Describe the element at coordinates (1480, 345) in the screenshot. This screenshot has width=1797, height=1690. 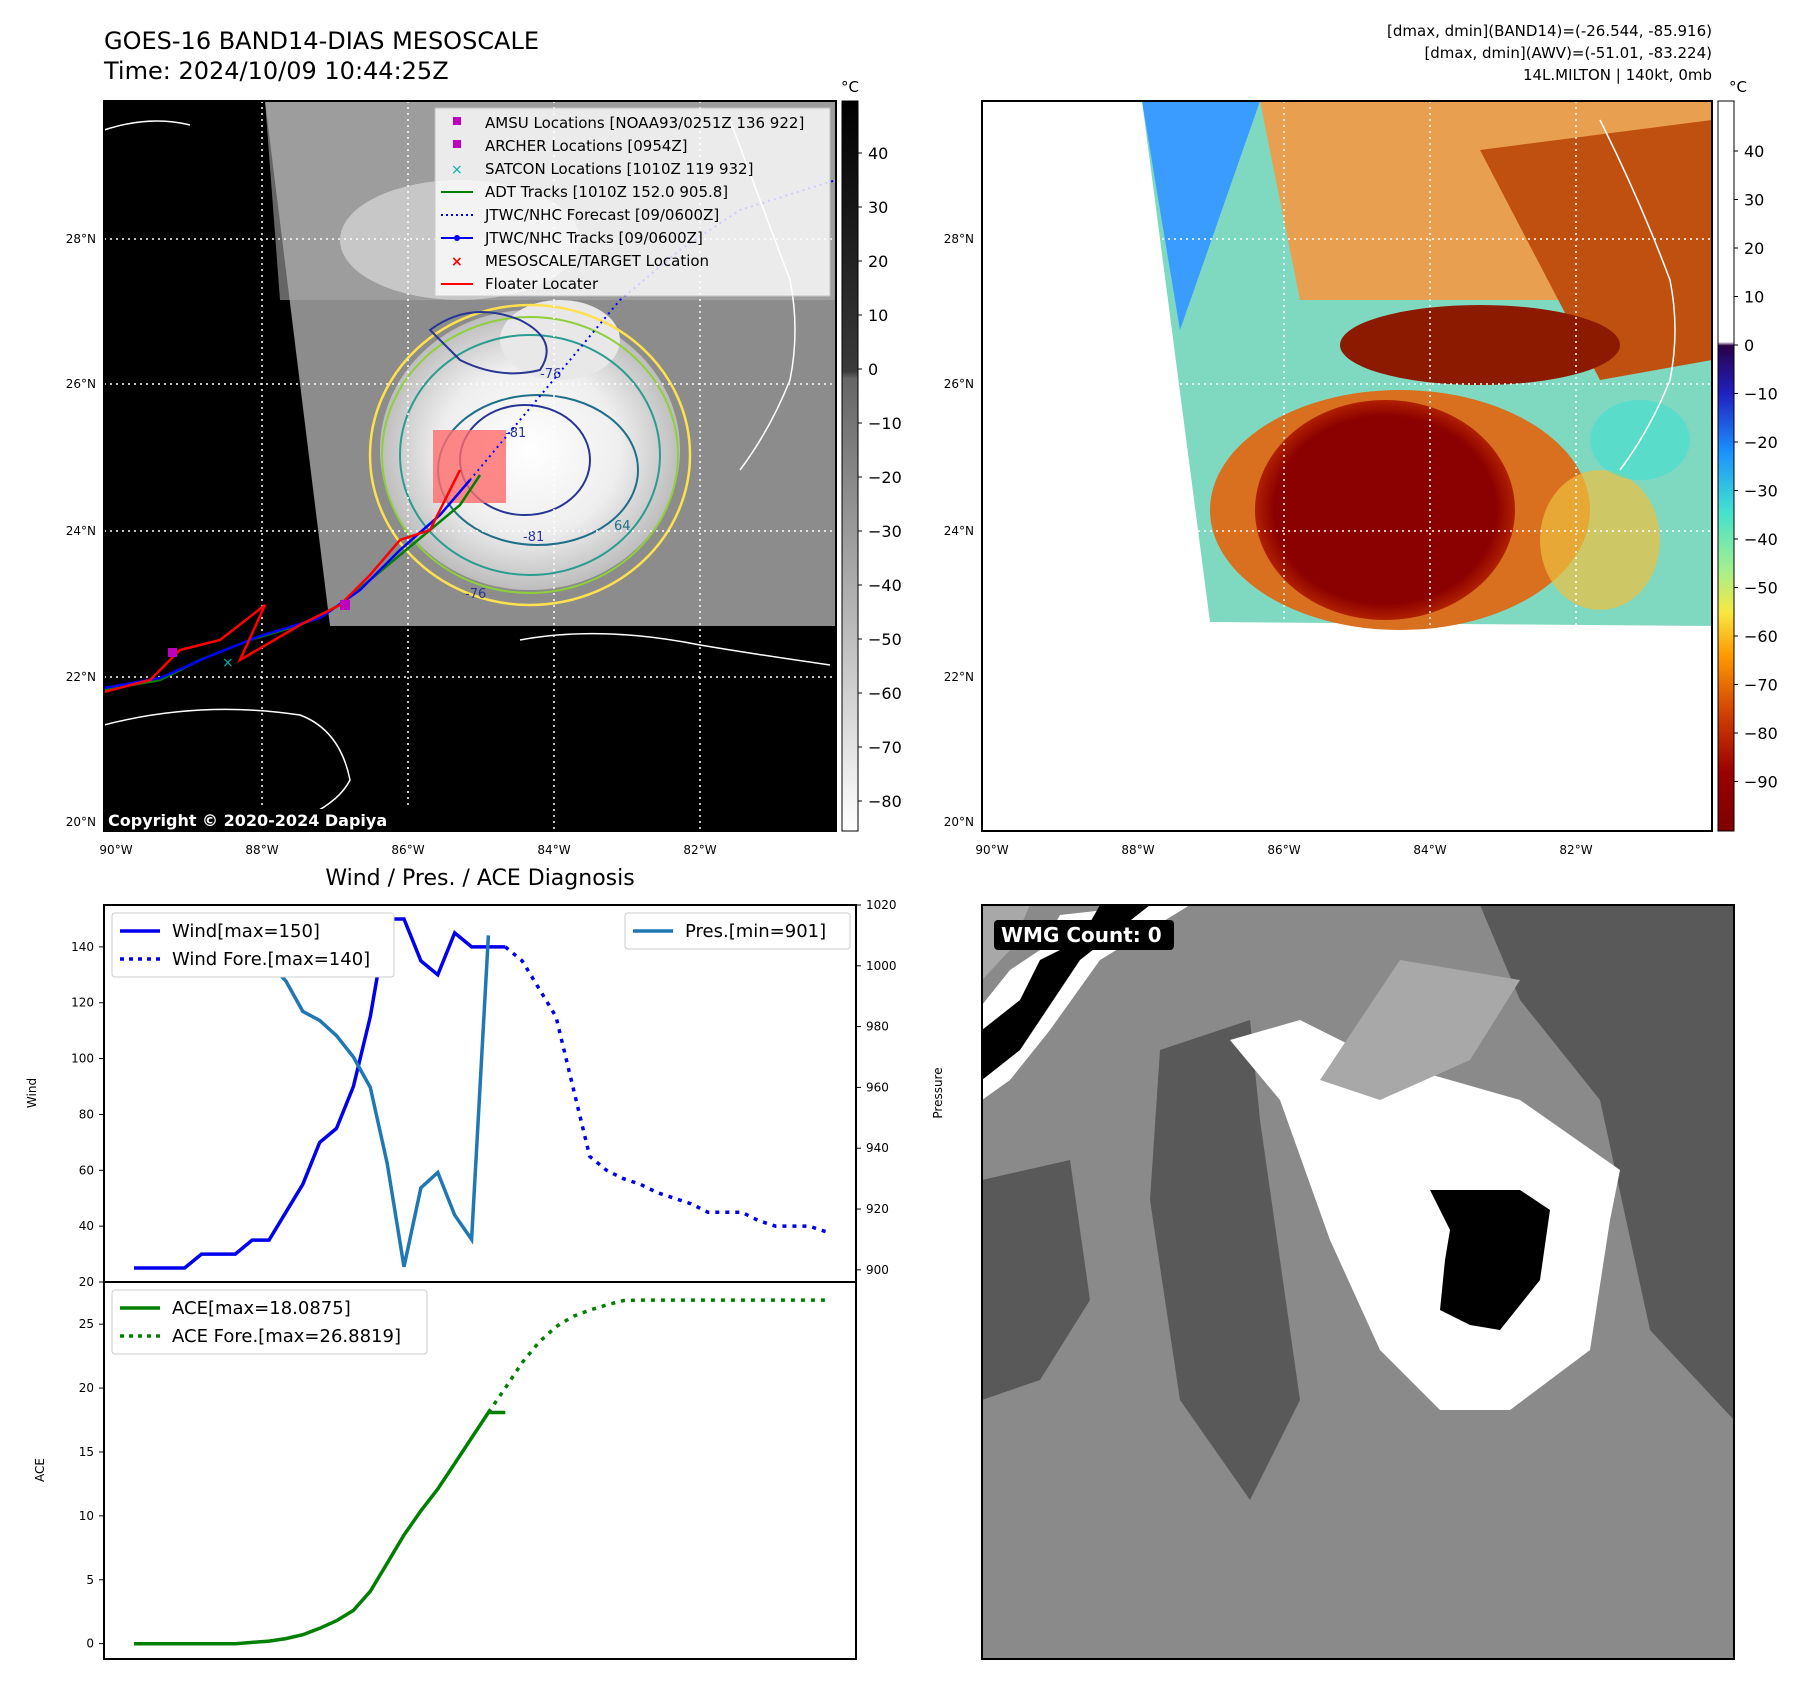
I see `awv-band` at that location.